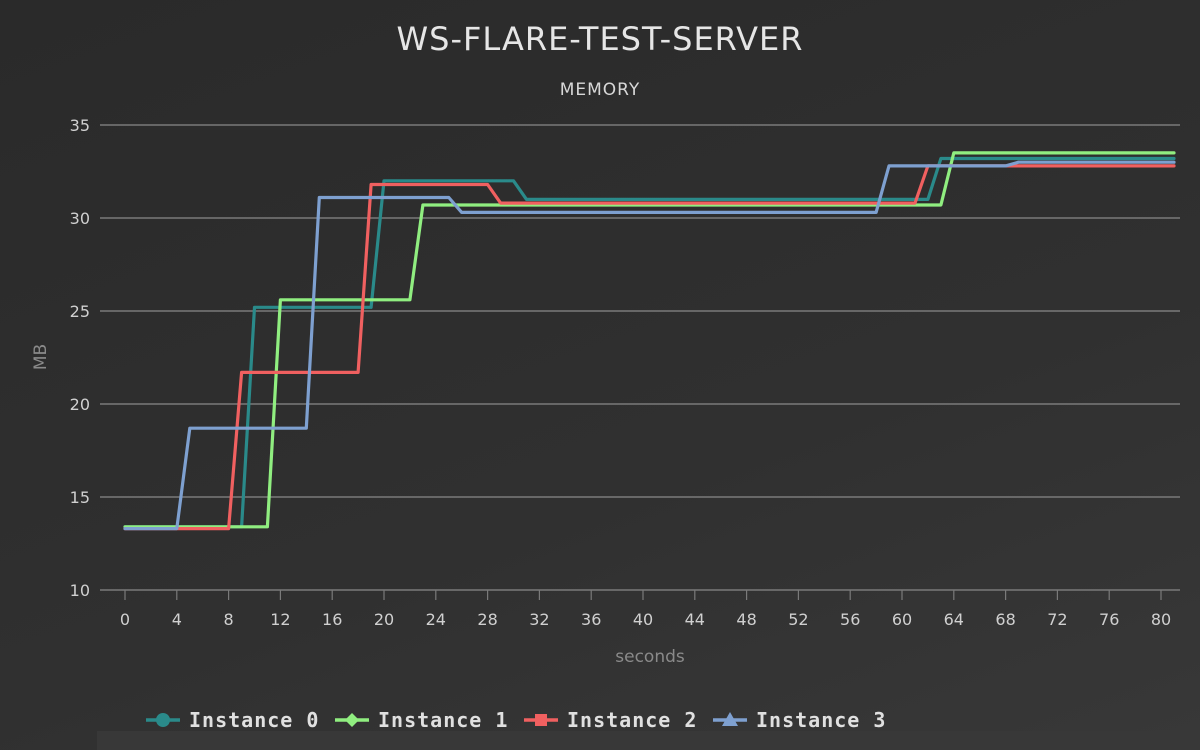 The image size is (1200, 750). What do you see at coordinates (80, 497) in the screenshot?
I see `y-tick-label: 15` at bounding box center [80, 497].